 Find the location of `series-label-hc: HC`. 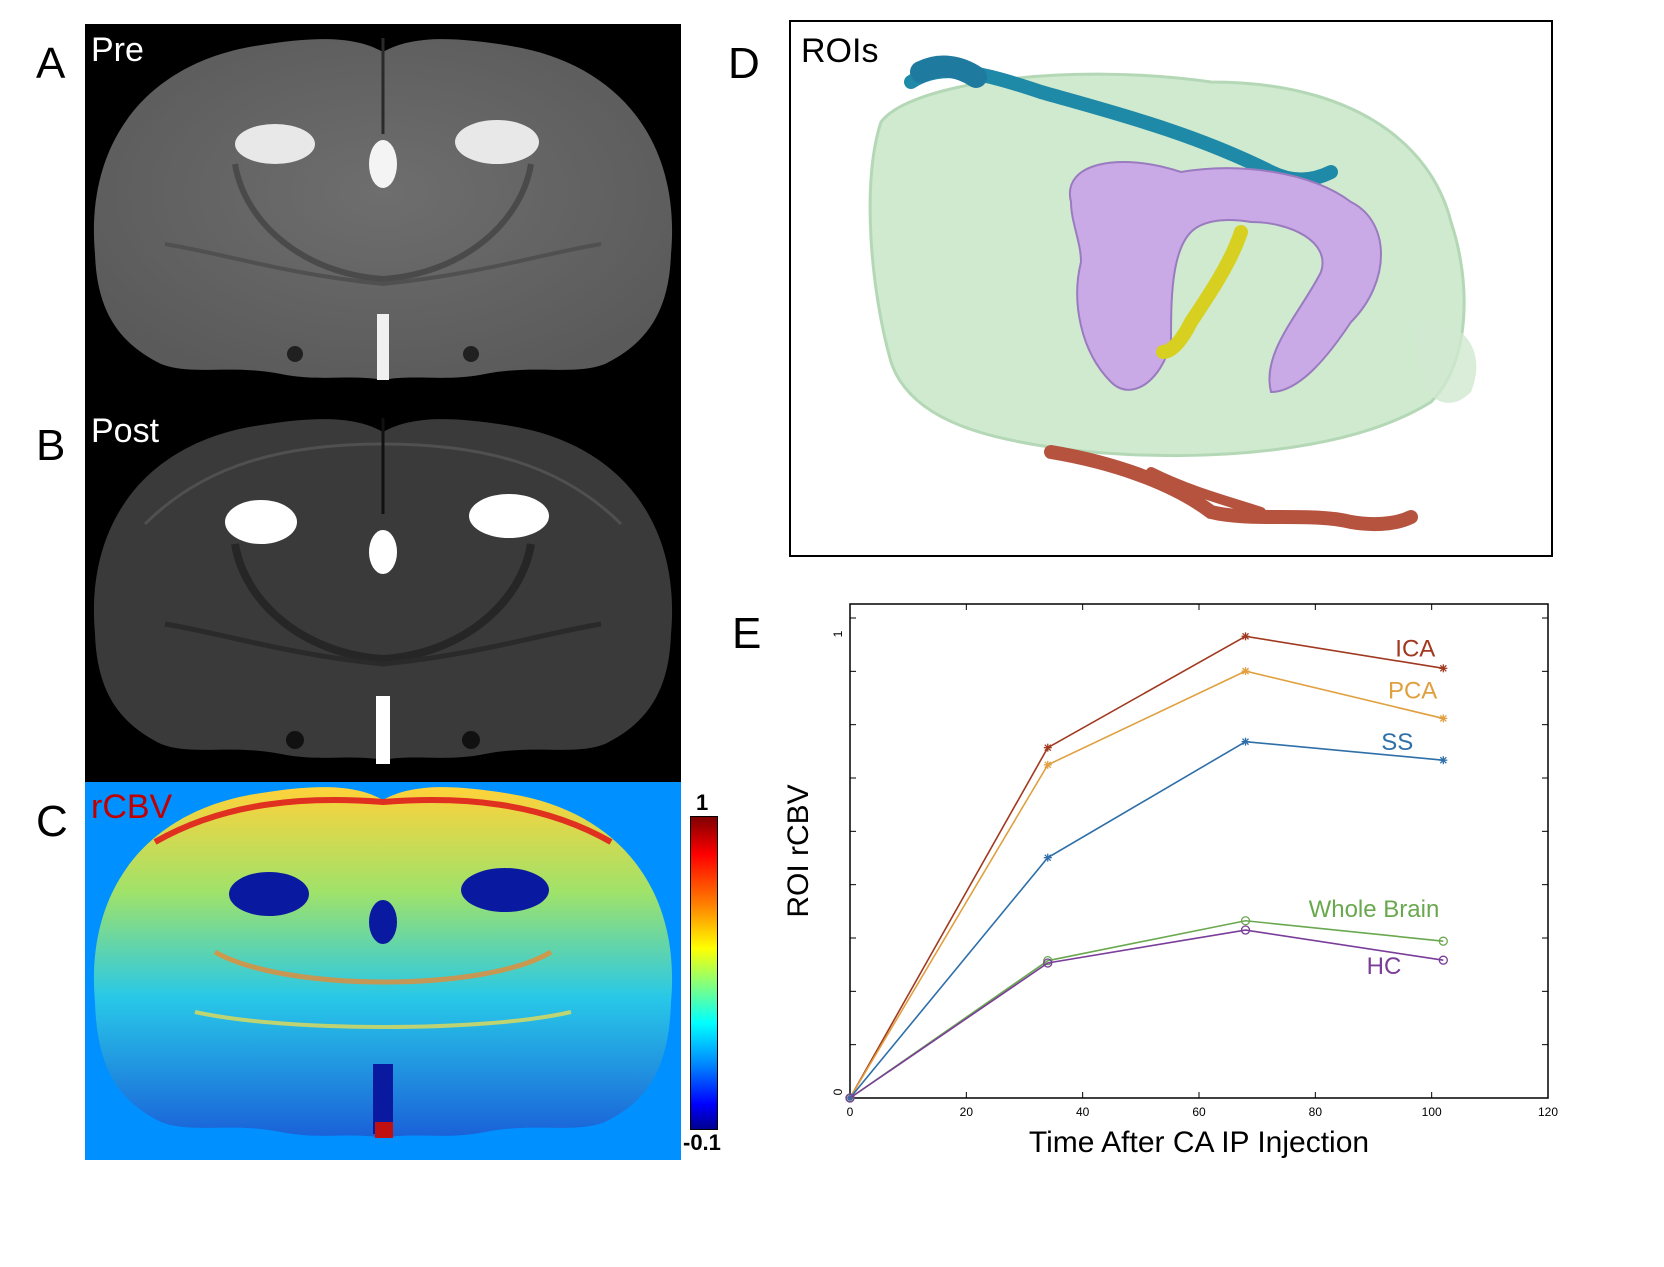

series-label-hc: HC is located at coordinates (1384, 966).